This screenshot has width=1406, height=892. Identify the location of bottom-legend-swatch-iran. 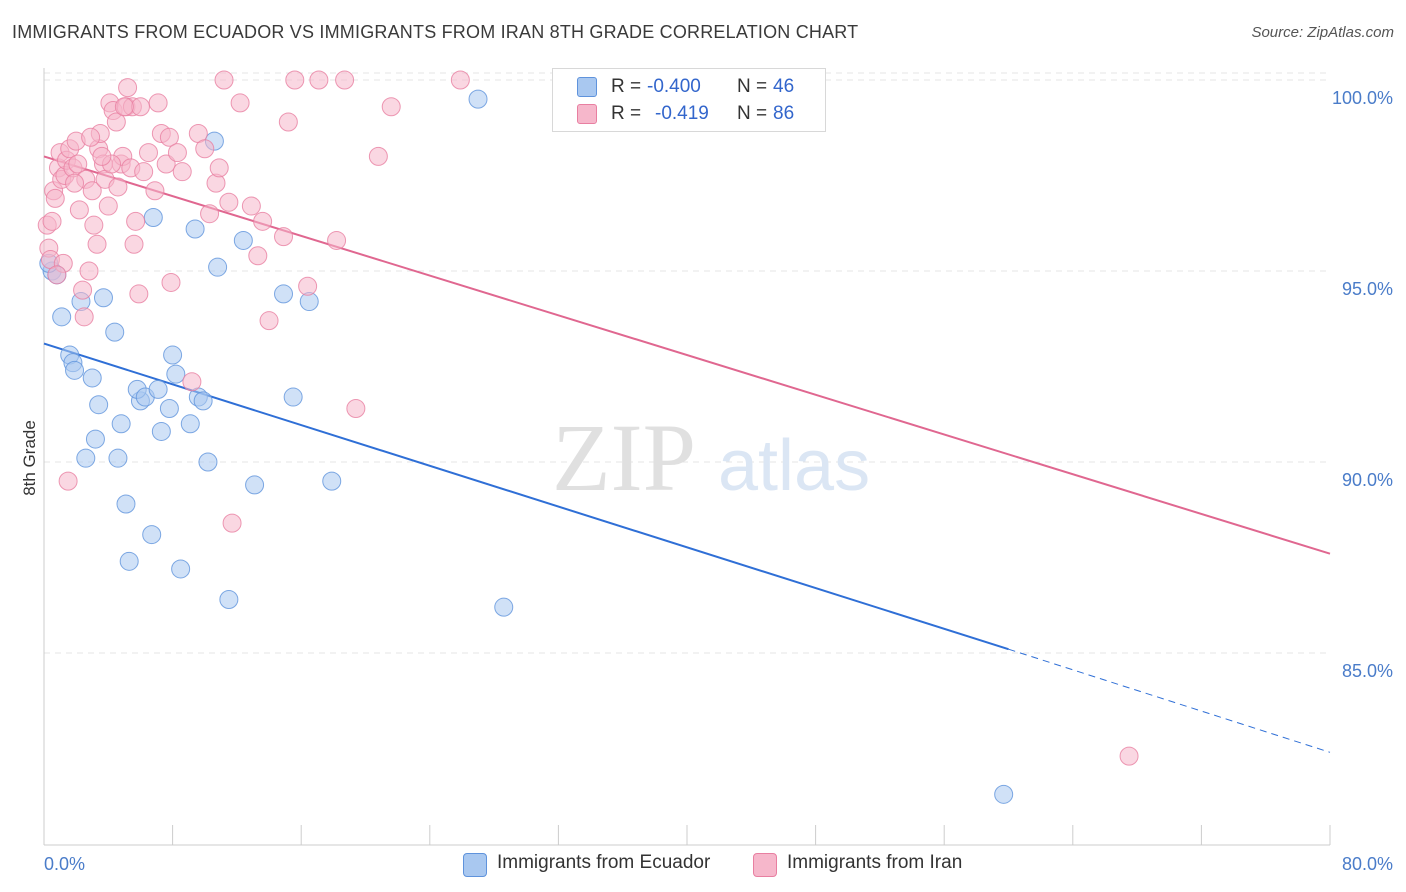
(765, 865).